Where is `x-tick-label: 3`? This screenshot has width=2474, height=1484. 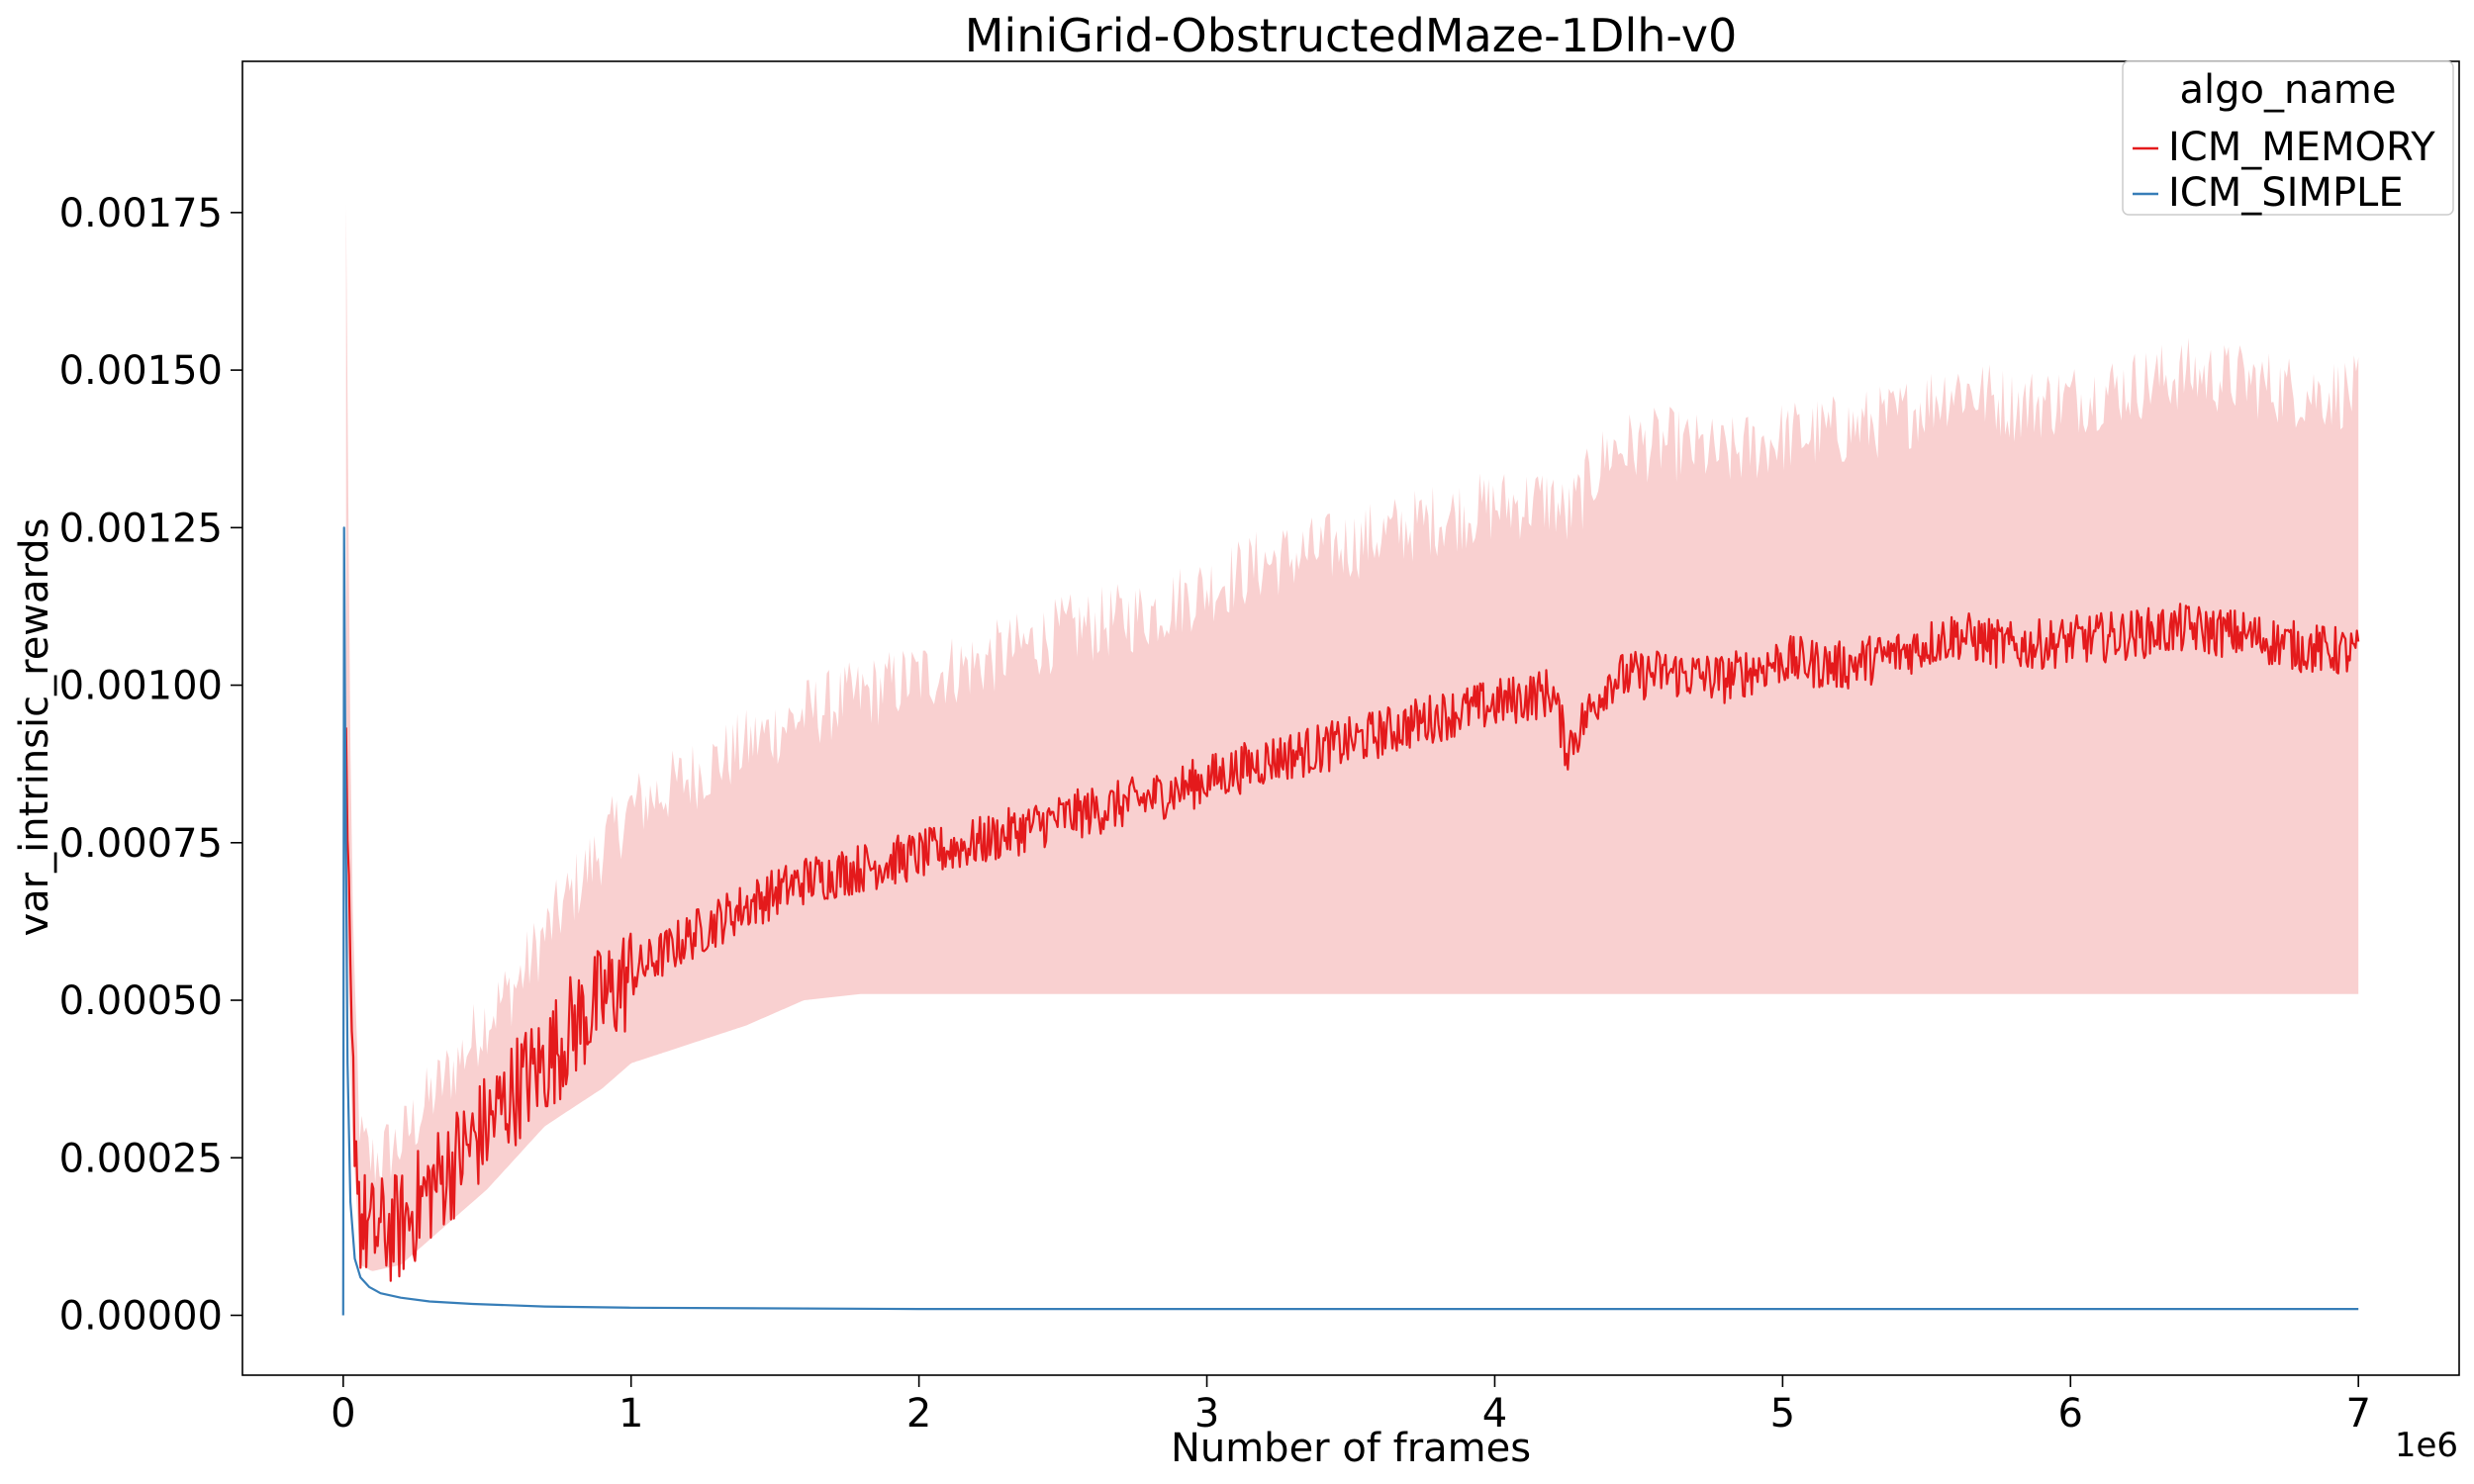 x-tick-label: 3 is located at coordinates (1207, 1414).